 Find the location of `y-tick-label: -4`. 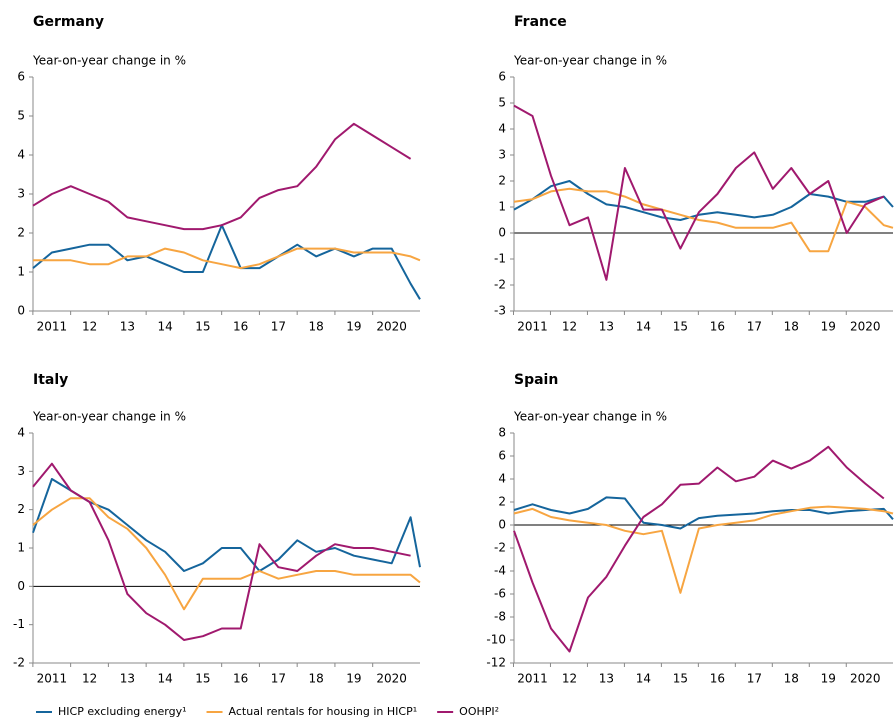

y-tick-label: -4 is located at coordinates (500, 571).